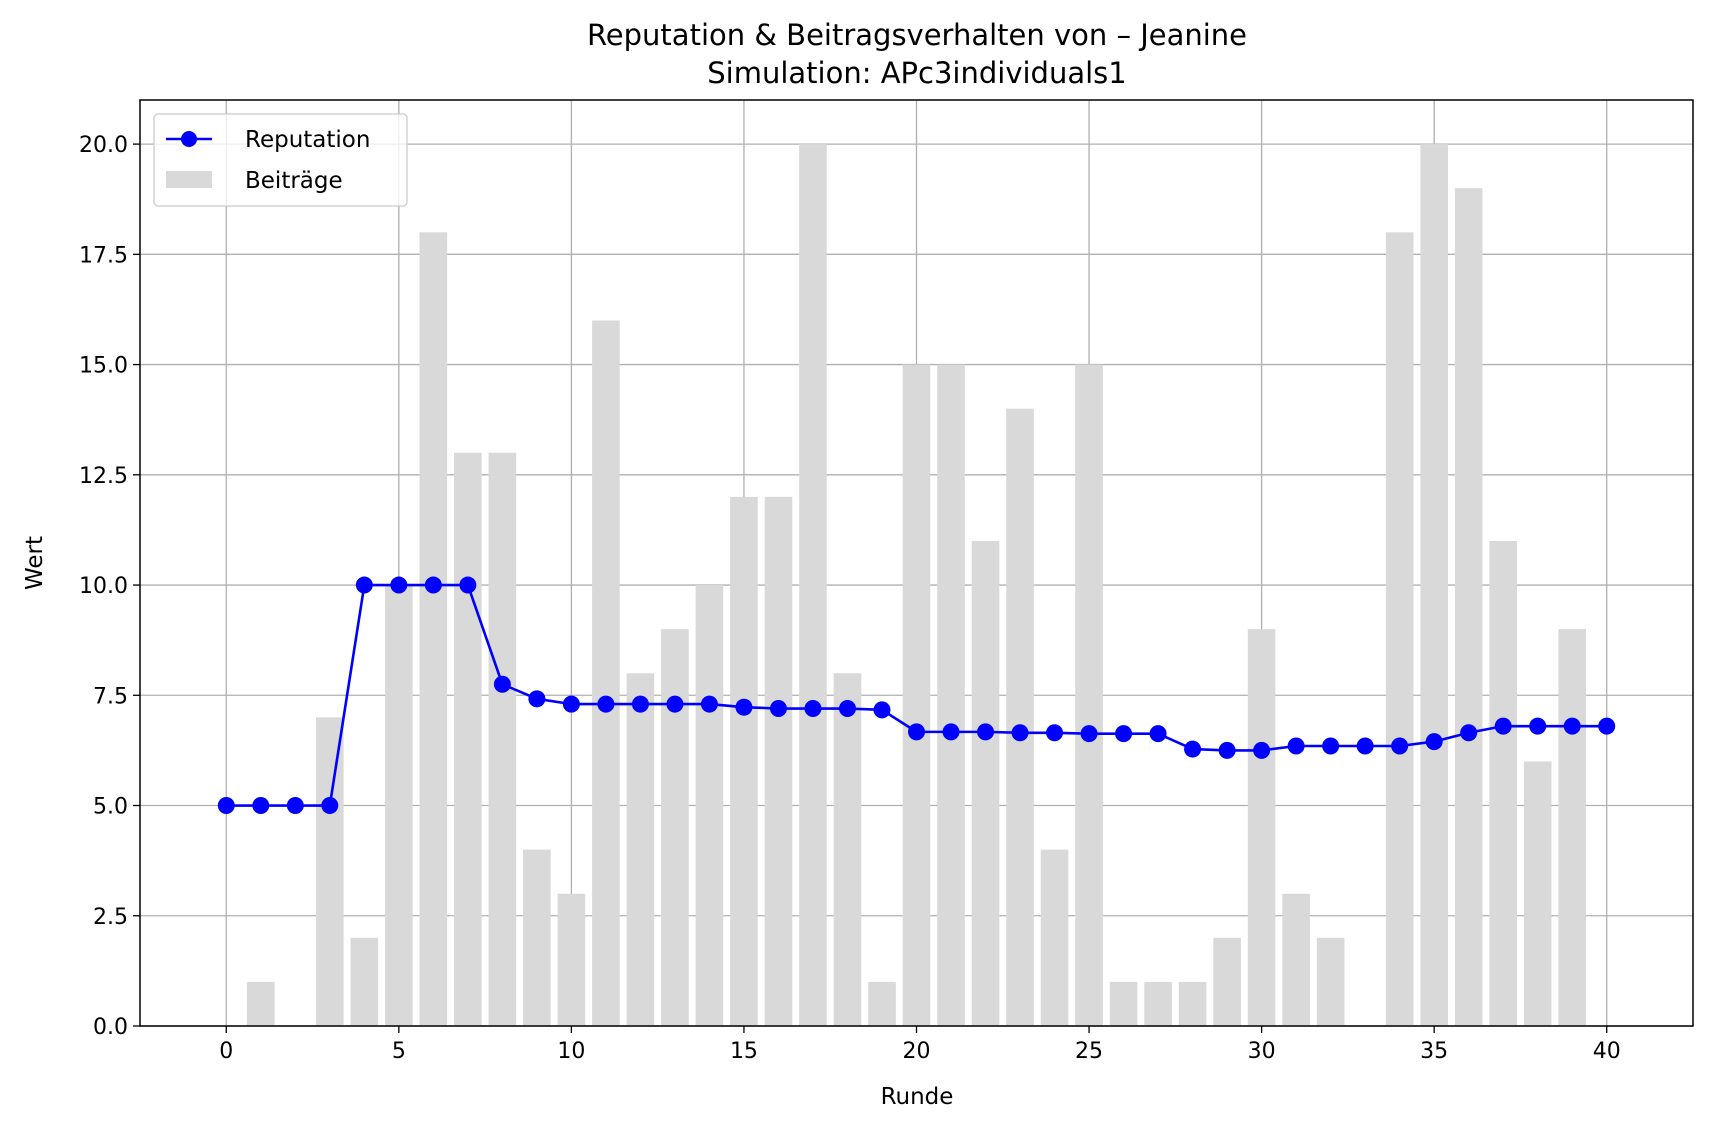 The width and height of the screenshot is (1710, 1131). Describe the element at coordinates (103, 586) in the screenshot. I see `y-tick-label: 10.0` at that location.